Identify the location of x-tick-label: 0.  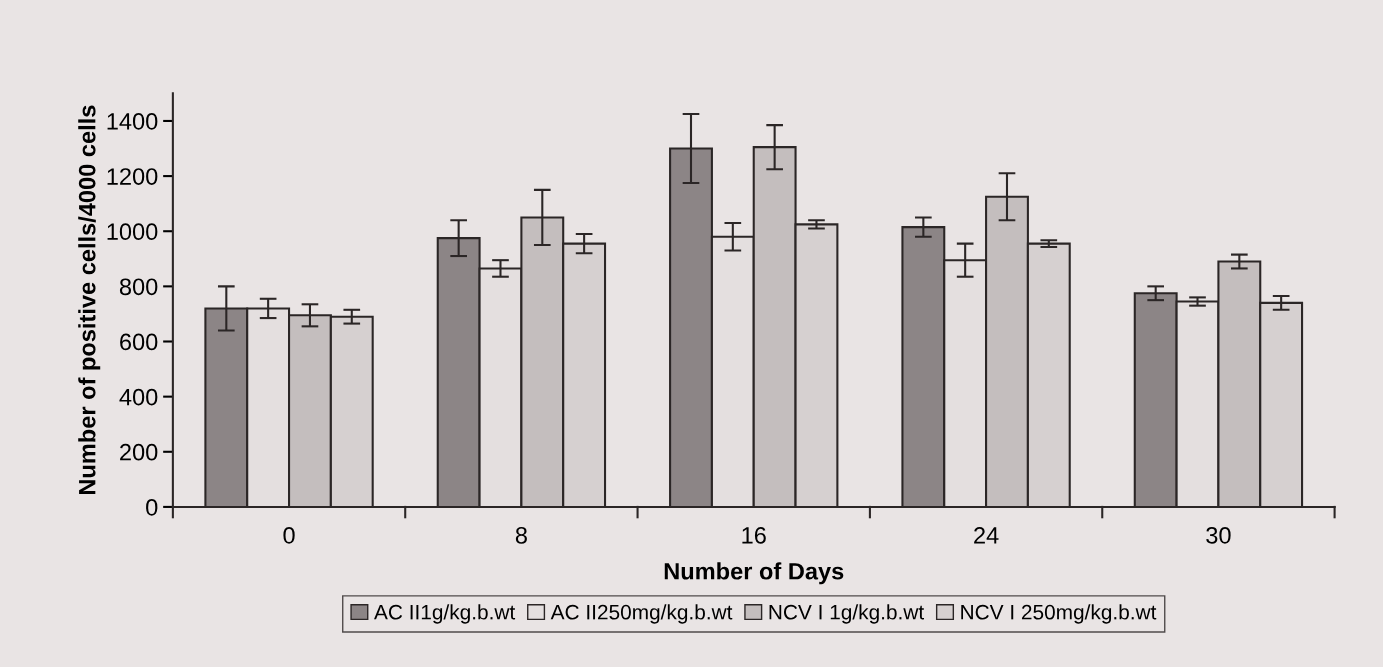
(289, 535).